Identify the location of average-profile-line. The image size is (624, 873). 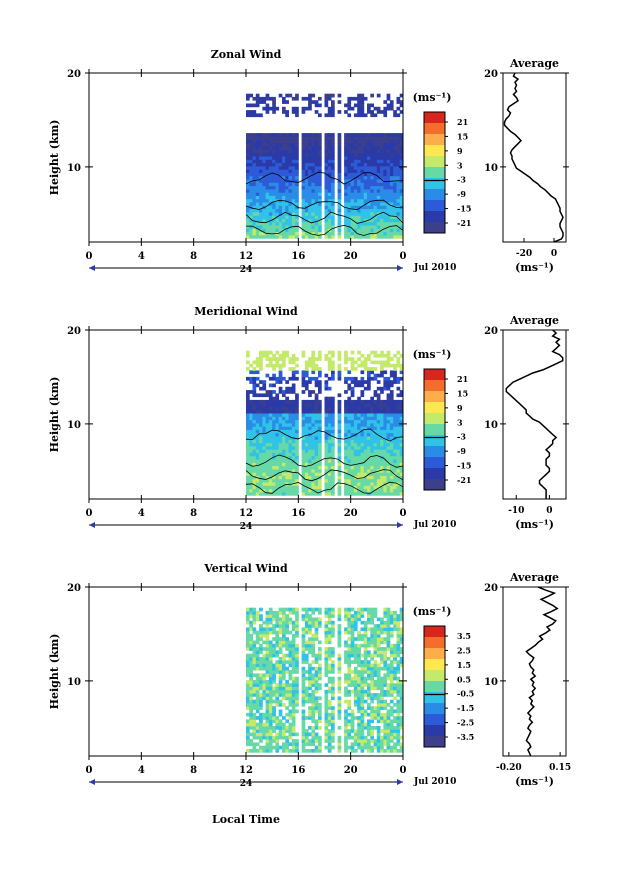
(533, 157).